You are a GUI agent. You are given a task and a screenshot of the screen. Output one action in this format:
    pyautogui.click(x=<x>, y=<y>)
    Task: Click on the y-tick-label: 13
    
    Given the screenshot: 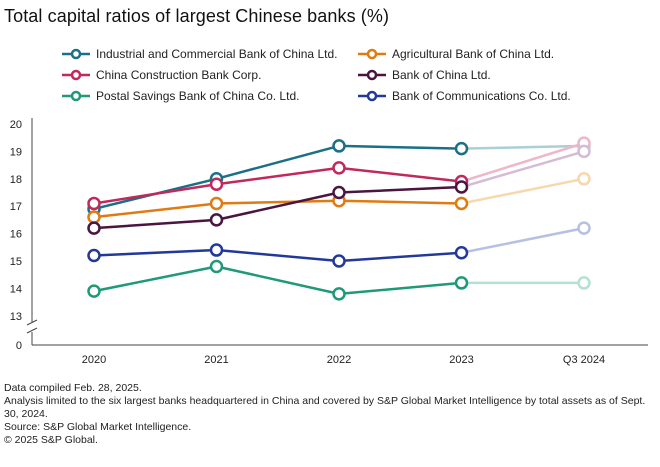 What is the action you would take?
    pyautogui.click(x=16, y=317)
    